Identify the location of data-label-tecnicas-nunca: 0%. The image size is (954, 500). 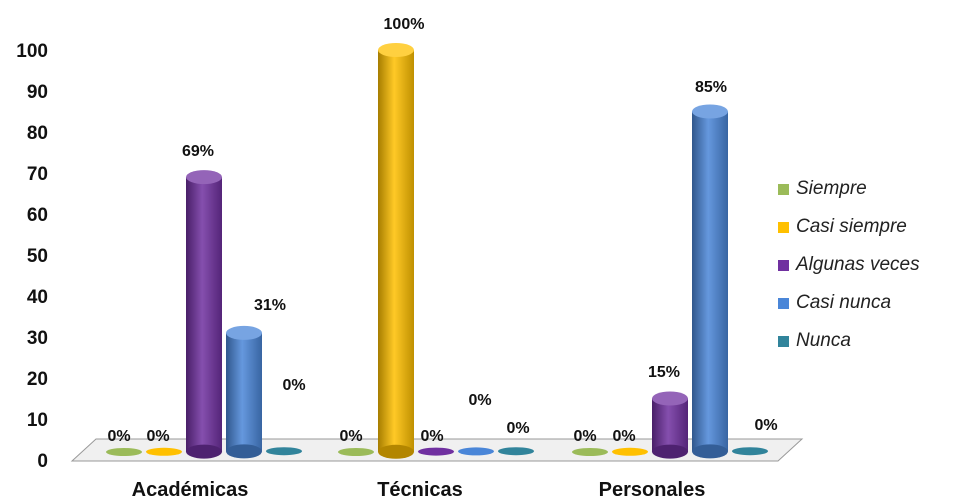
(517, 428).